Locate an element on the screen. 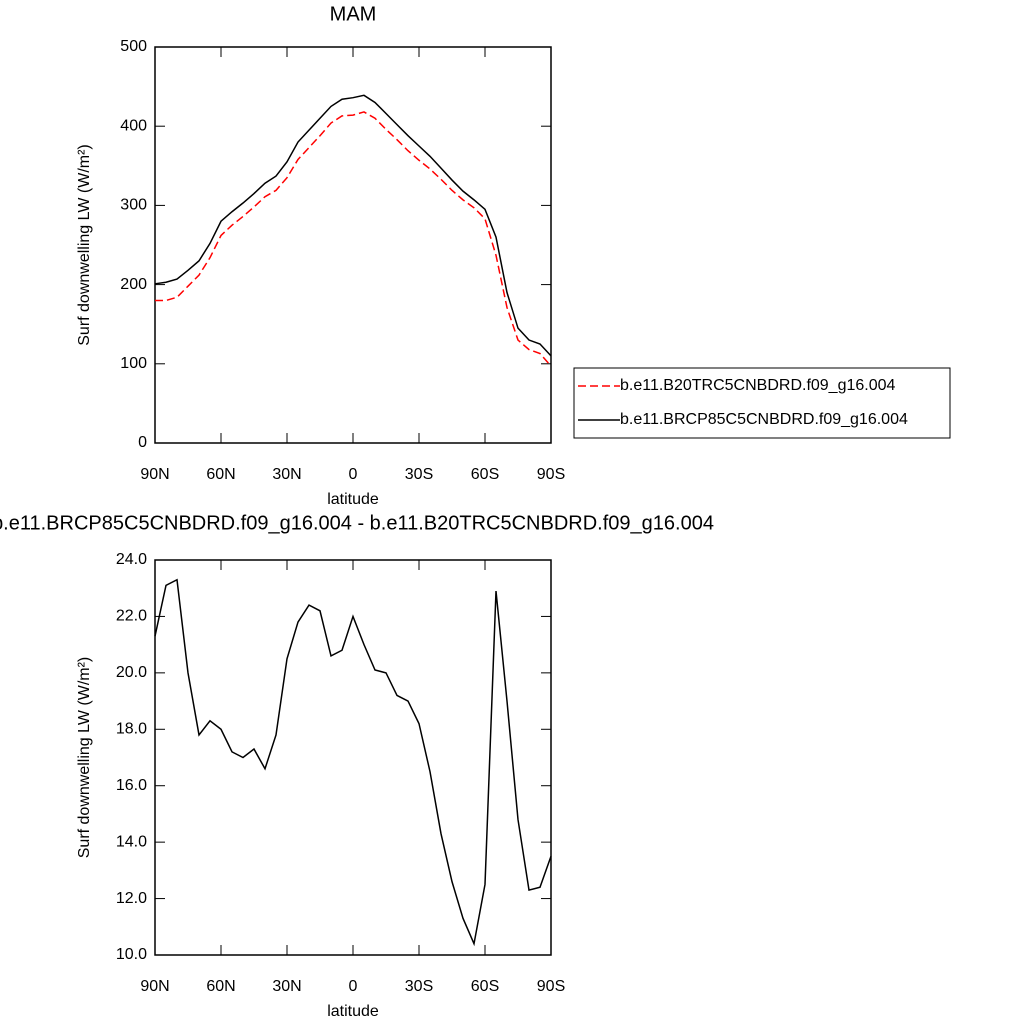  legend-label: b.e11.BRCP85C5CNBDRD.f09_g16.004 is located at coordinates (764, 419).